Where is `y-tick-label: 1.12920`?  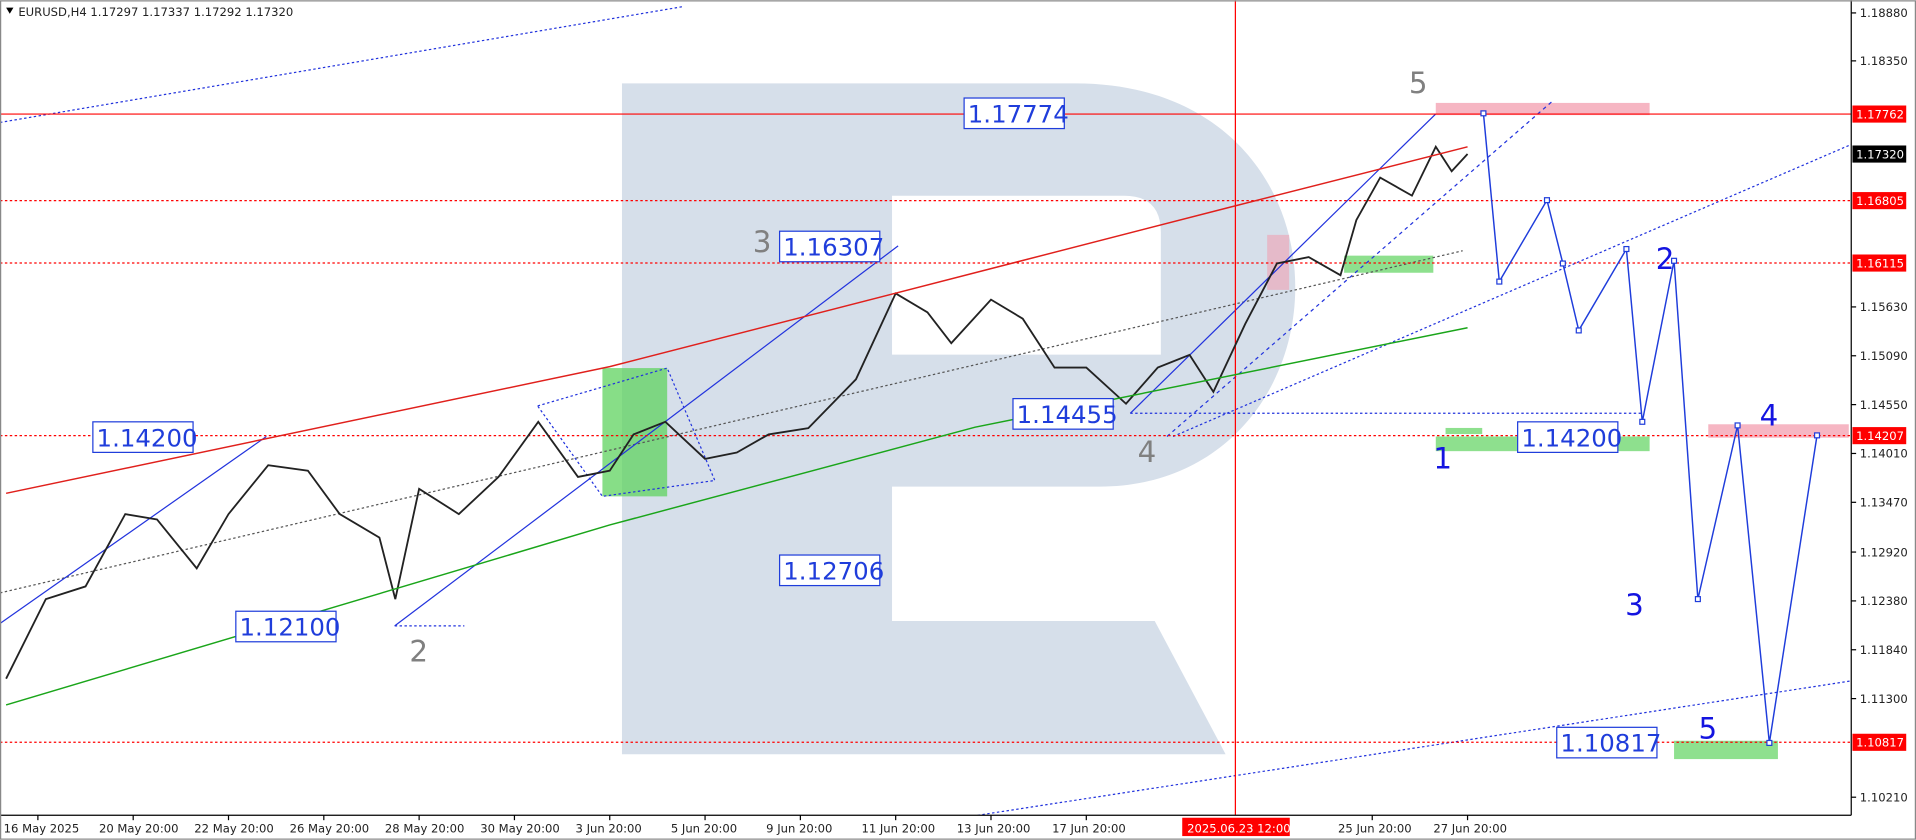
y-tick-label: 1.12920 is located at coordinates (1884, 552).